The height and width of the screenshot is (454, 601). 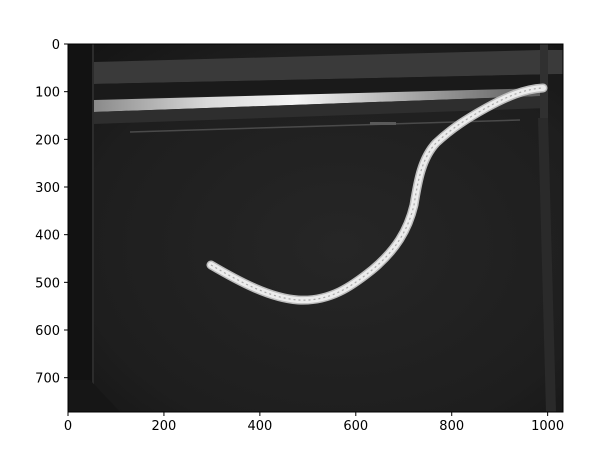 What do you see at coordinates (314, 423) in the screenshot?
I see `x-axis: 0 200 400 600 800 1000` at bounding box center [314, 423].